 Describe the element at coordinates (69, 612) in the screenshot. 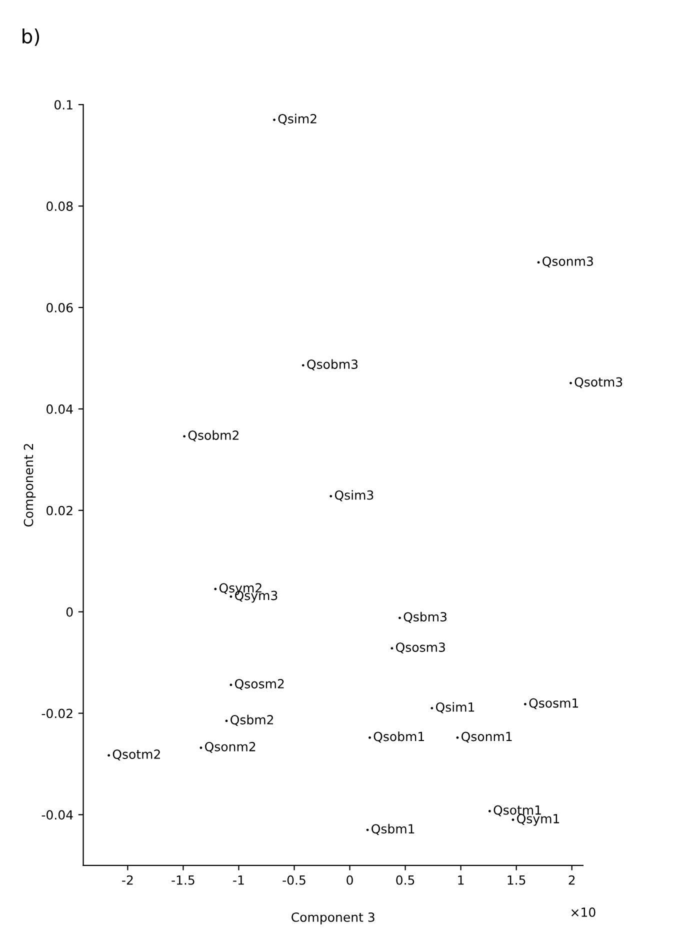

I see `y-tick-label: 0` at that location.